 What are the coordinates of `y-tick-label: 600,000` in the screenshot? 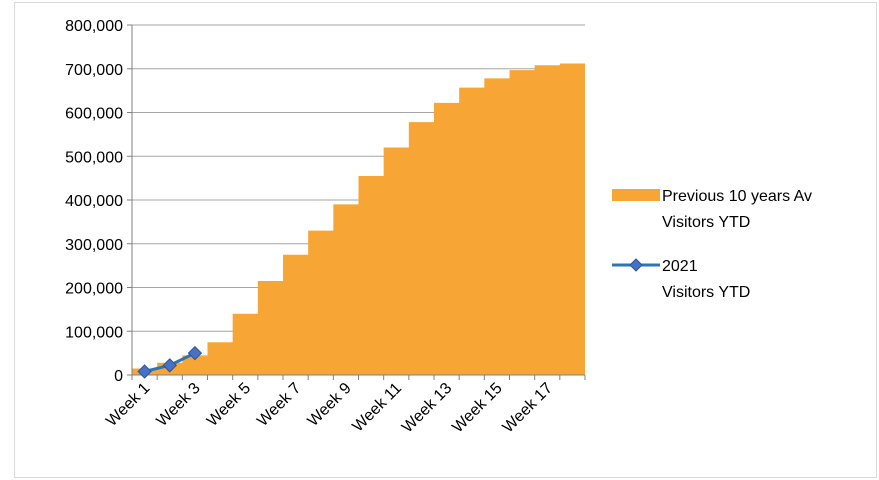 It's located at (94, 114).